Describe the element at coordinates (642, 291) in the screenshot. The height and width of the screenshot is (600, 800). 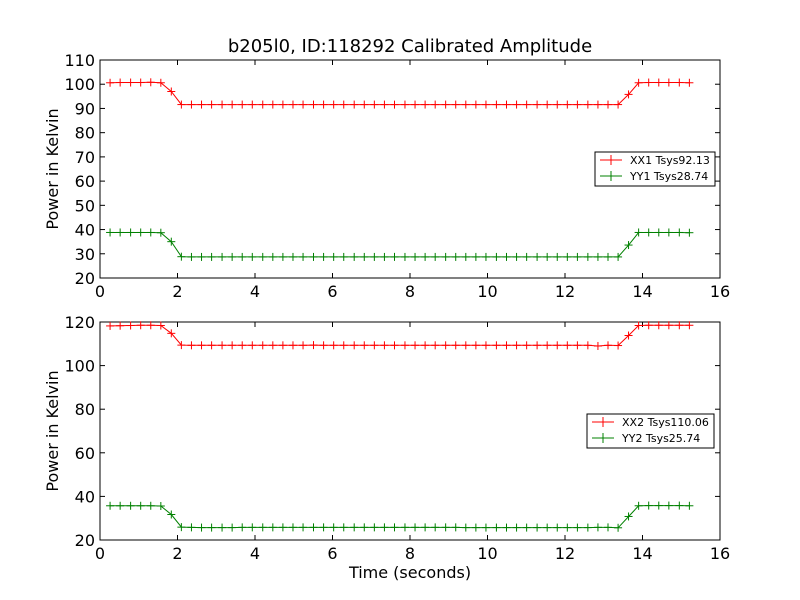
I see `x-tick-label: 14` at that location.